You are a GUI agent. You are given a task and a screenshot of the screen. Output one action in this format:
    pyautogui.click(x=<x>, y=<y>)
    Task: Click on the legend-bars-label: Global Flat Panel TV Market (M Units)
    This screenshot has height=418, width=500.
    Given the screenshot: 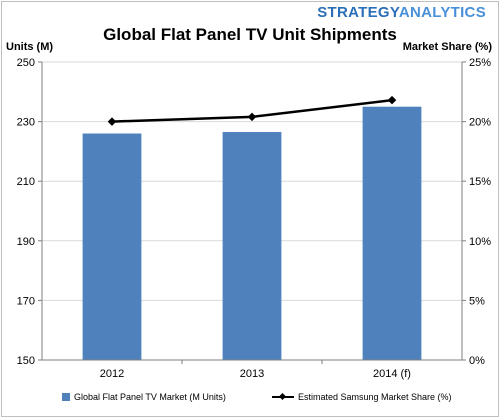 What is the action you would take?
    pyautogui.click(x=150, y=397)
    